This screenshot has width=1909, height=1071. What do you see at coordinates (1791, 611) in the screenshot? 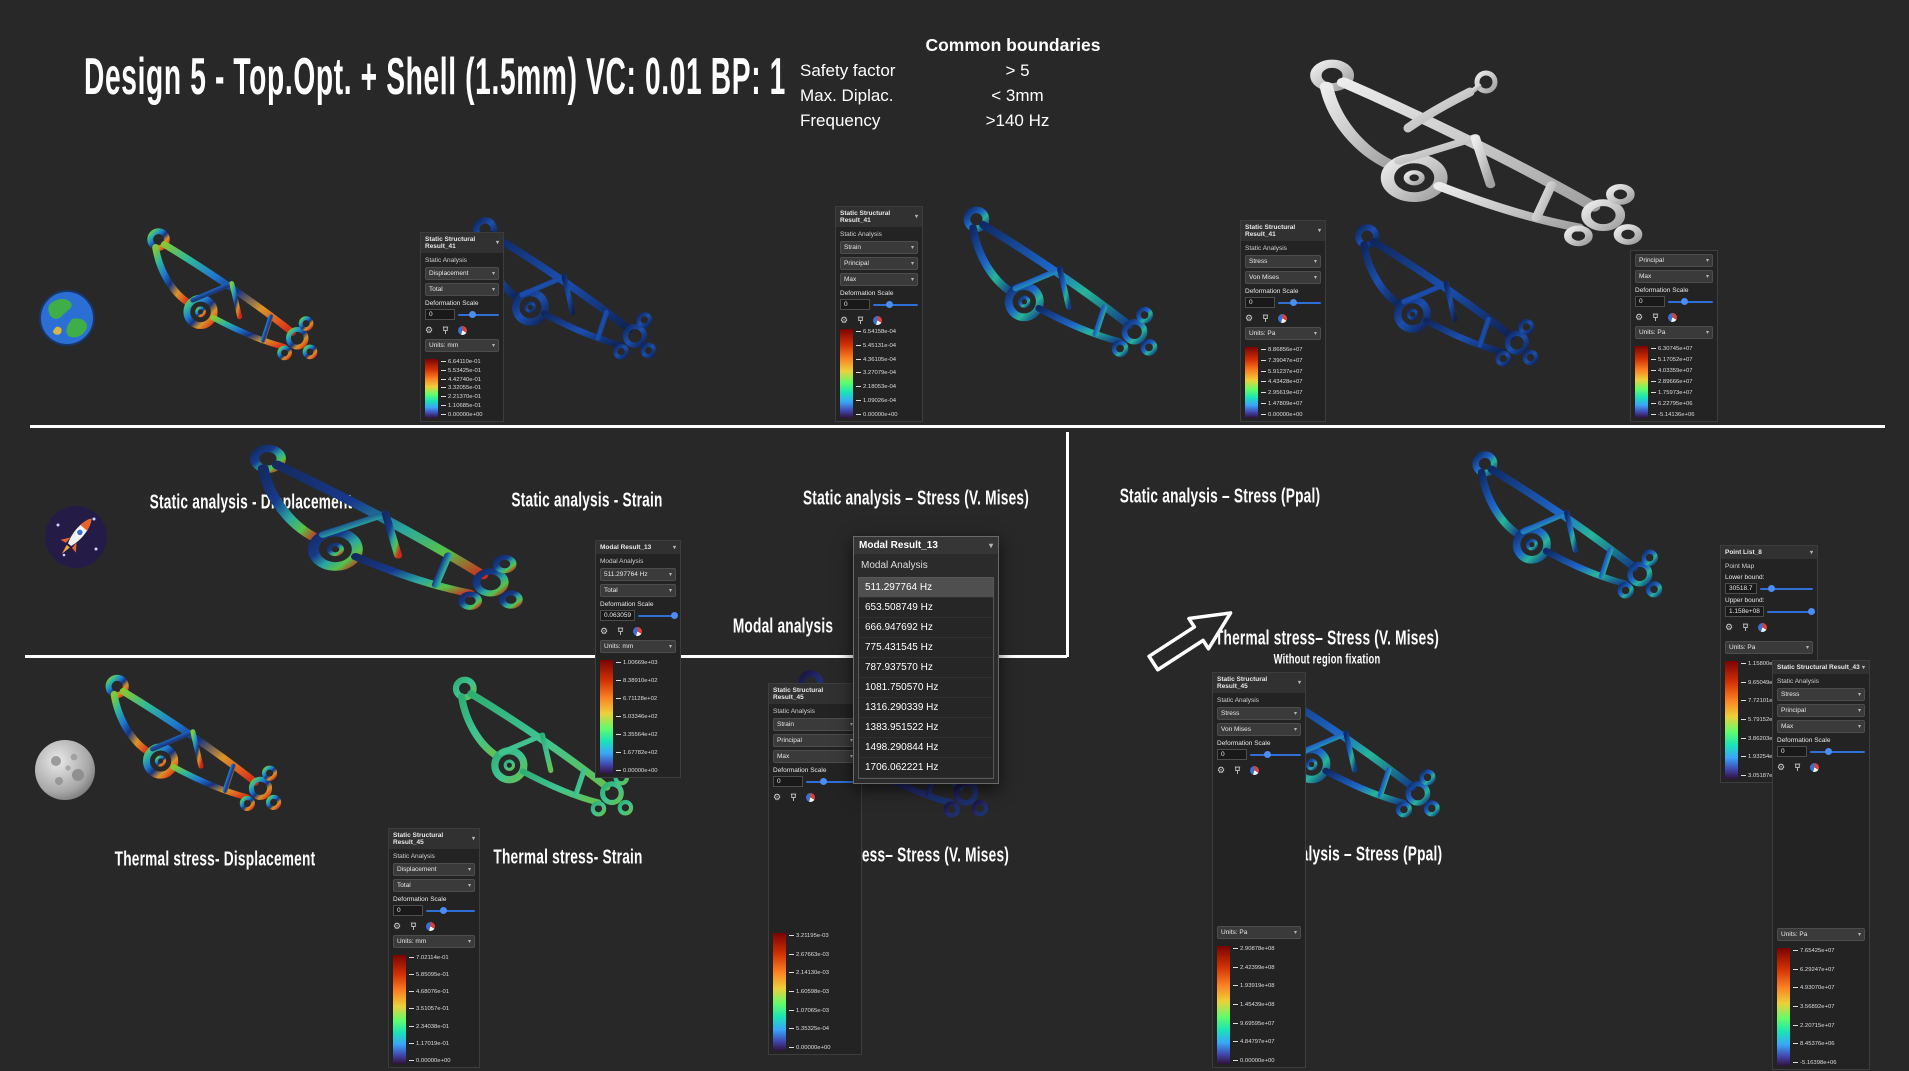
I see `upper-bound-slider` at bounding box center [1791, 611].